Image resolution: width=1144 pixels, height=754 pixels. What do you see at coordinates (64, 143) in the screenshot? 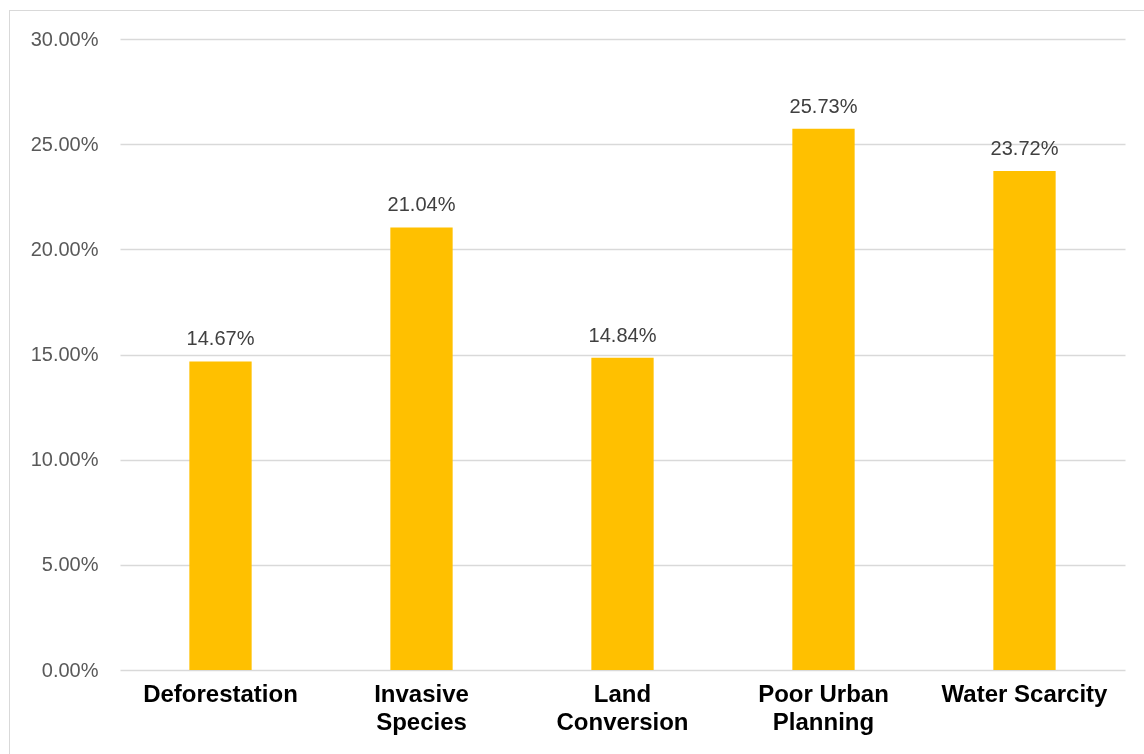
I see `y-tick-label: 25.00%` at bounding box center [64, 143].